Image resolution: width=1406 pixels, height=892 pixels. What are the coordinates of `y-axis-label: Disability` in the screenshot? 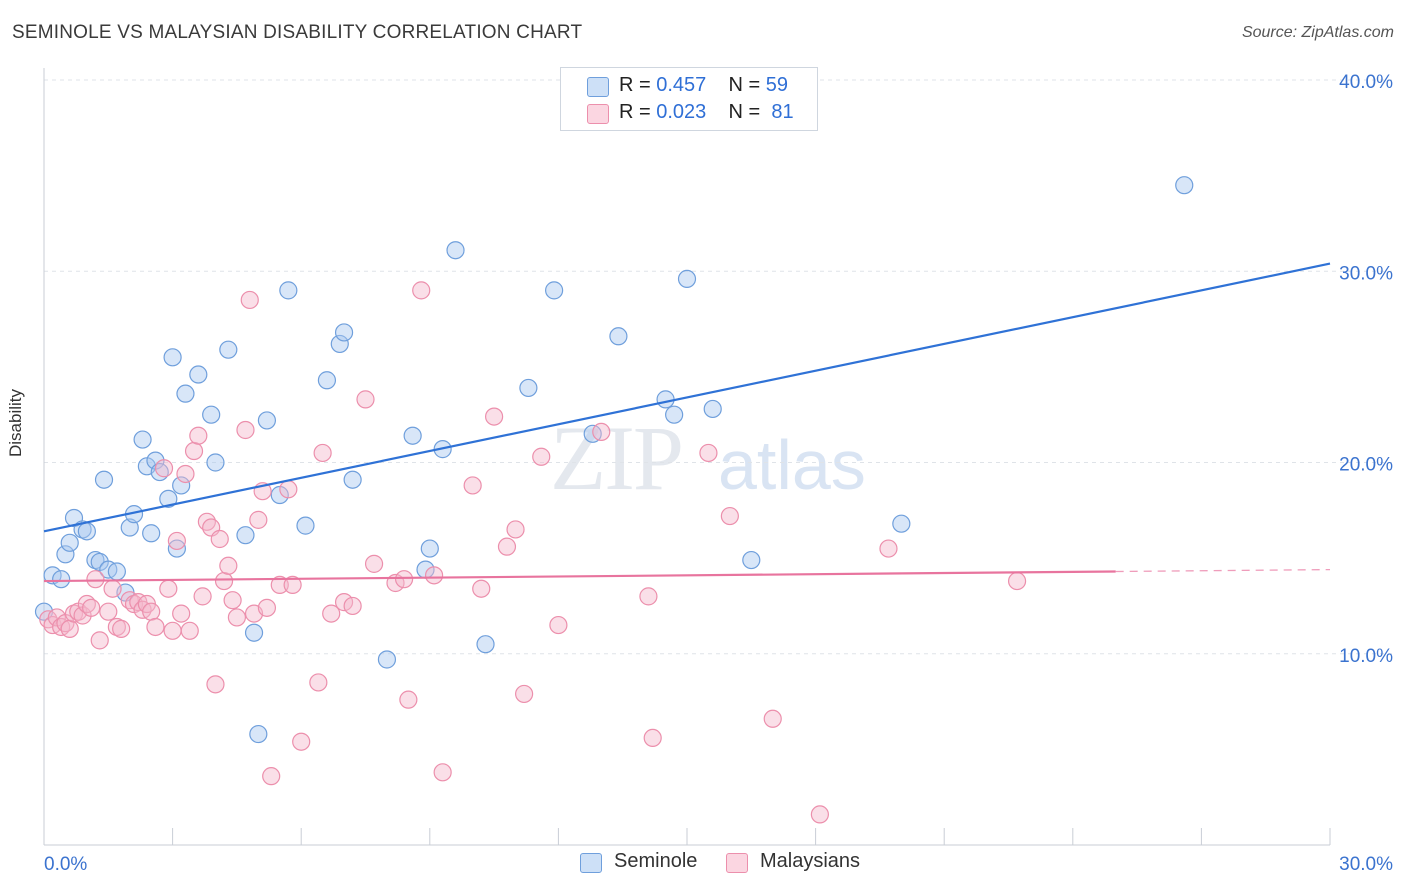 It's located at (15, 422).